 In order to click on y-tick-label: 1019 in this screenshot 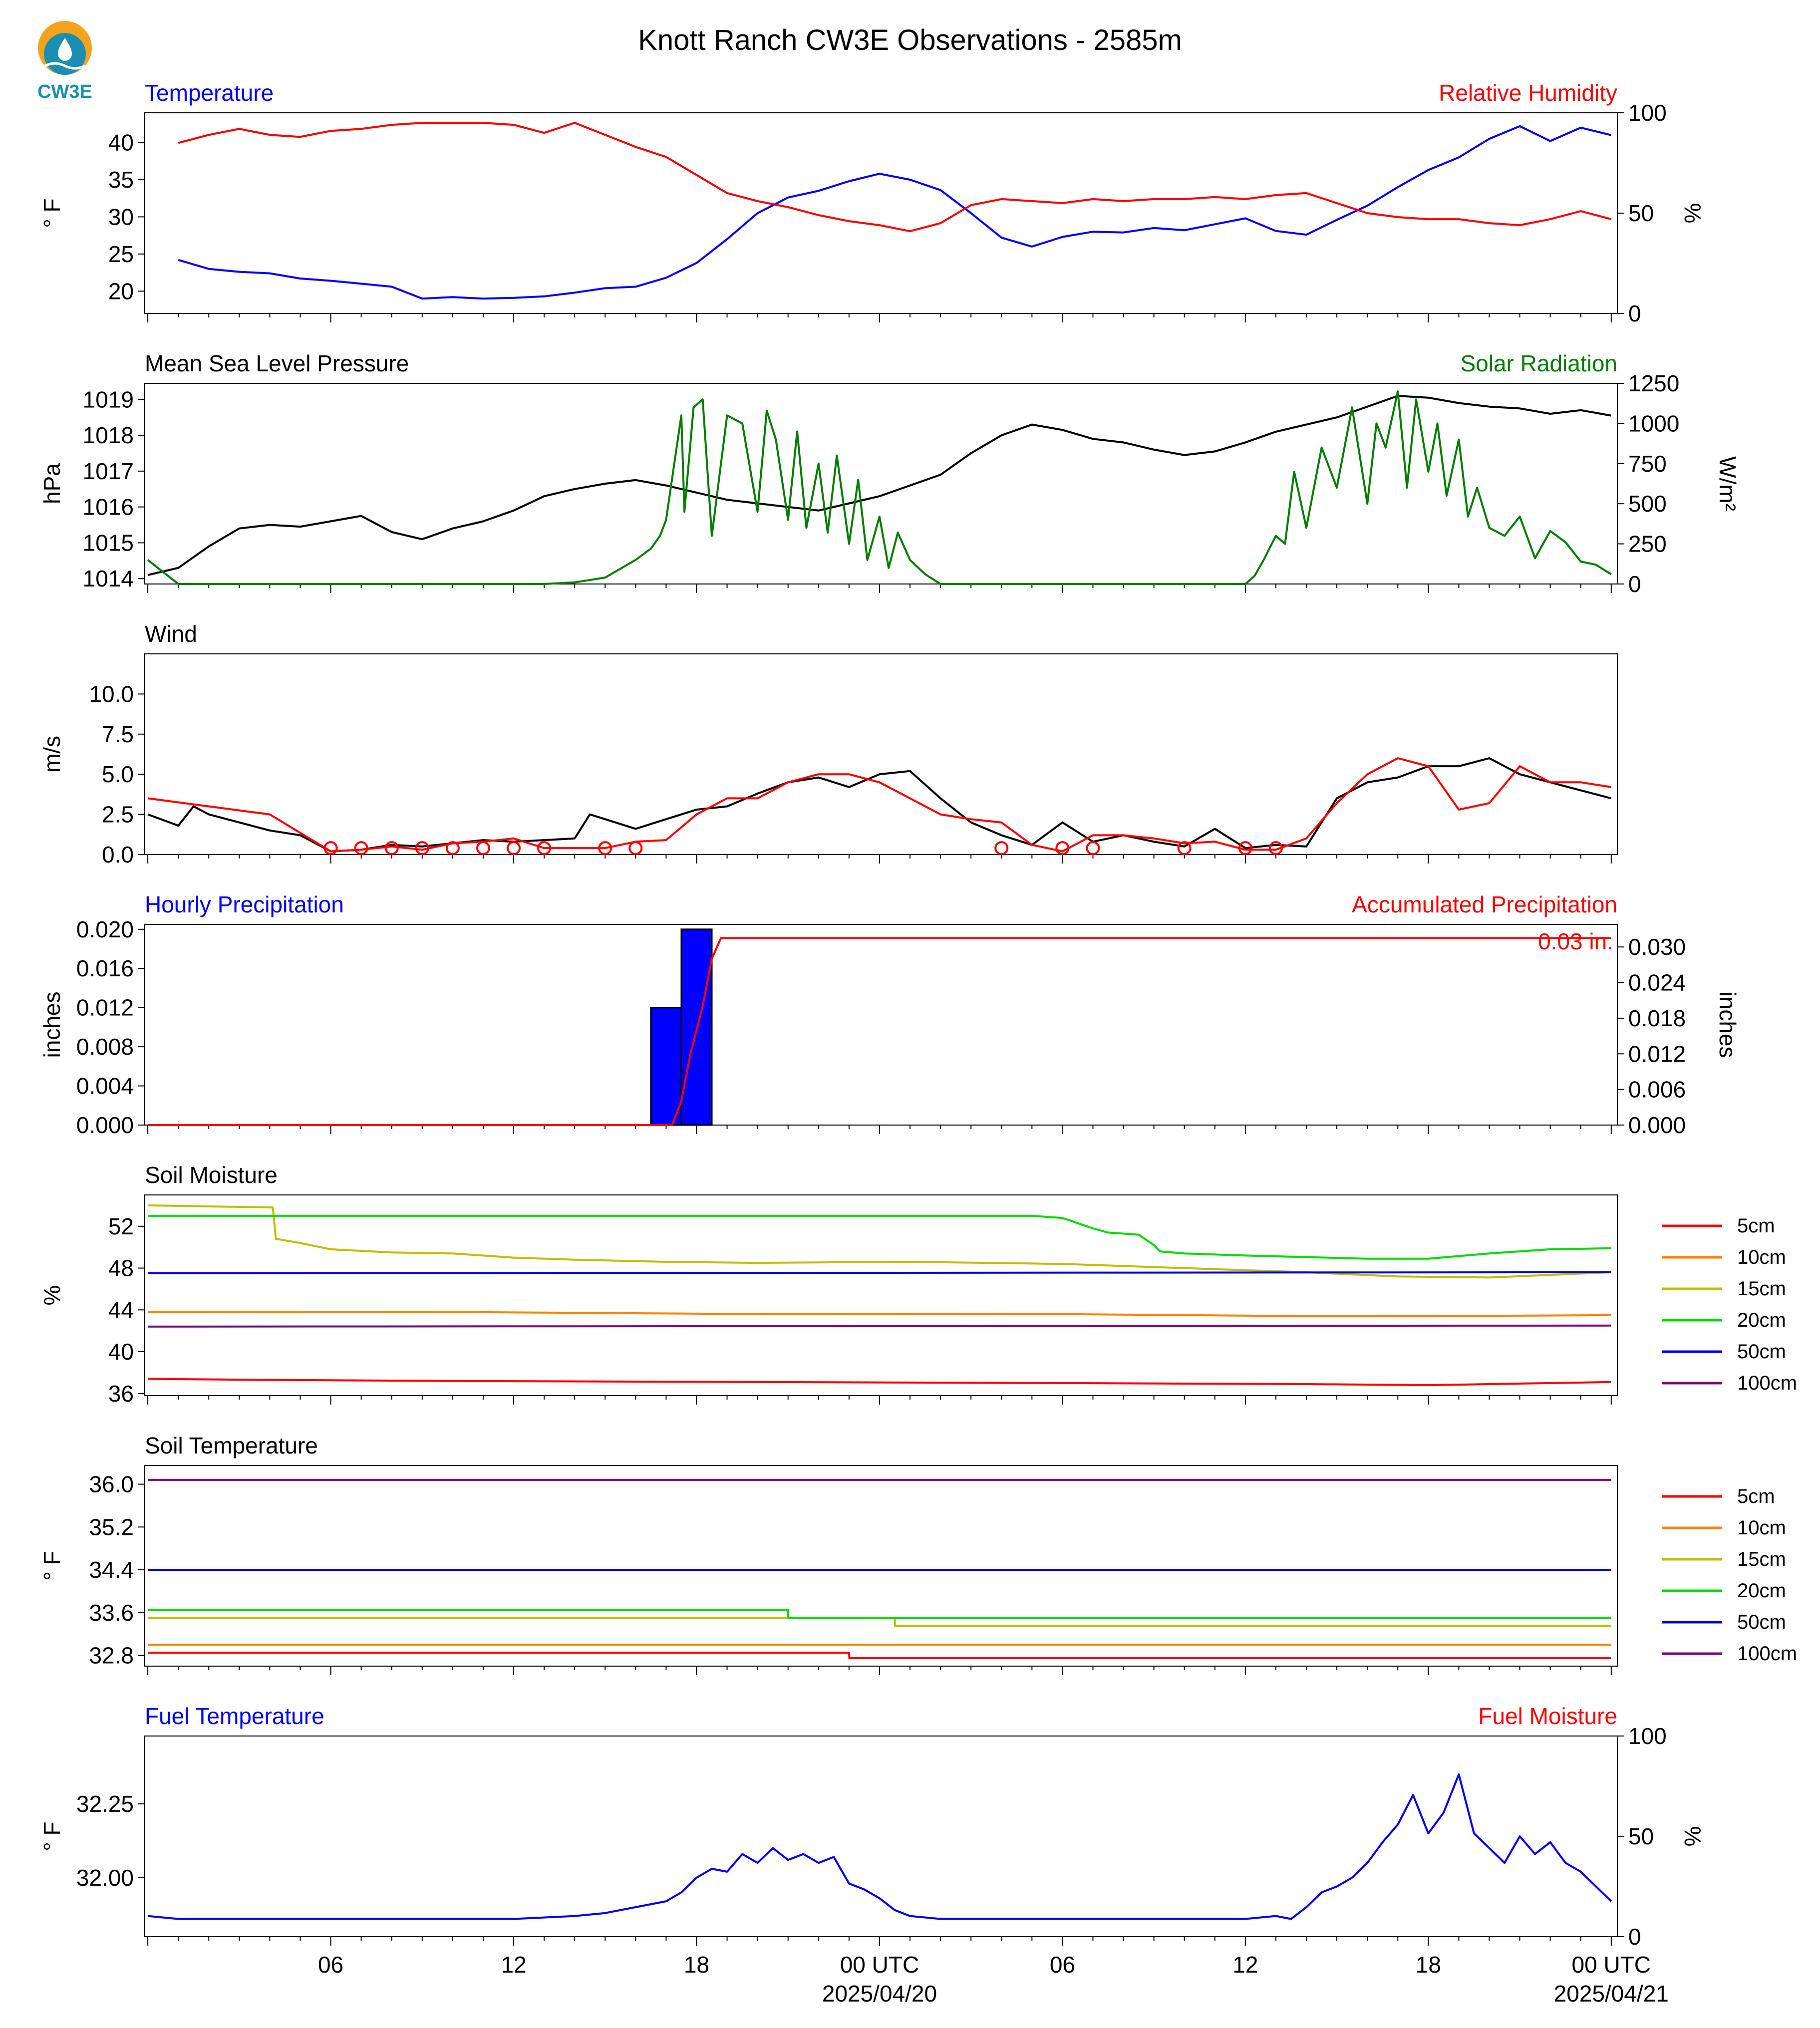, I will do `click(108, 399)`.